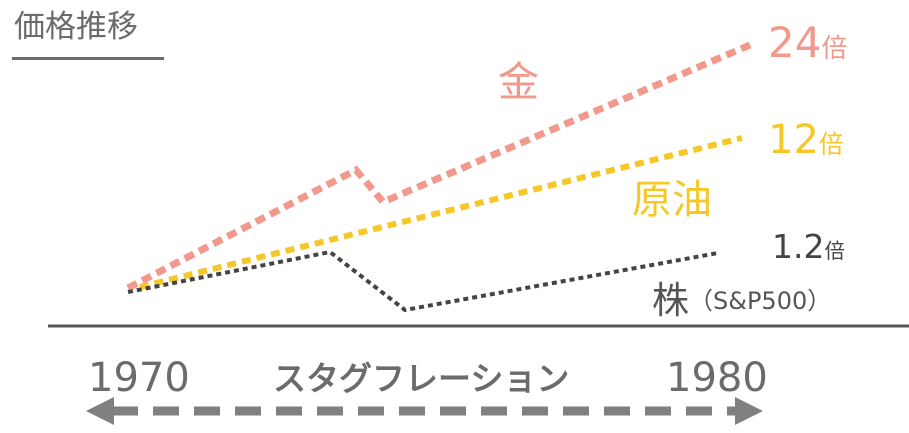  What do you see at coordinates (88, 58) in the screenshot?
I see `title-underline` at bounding box center [88, 58].